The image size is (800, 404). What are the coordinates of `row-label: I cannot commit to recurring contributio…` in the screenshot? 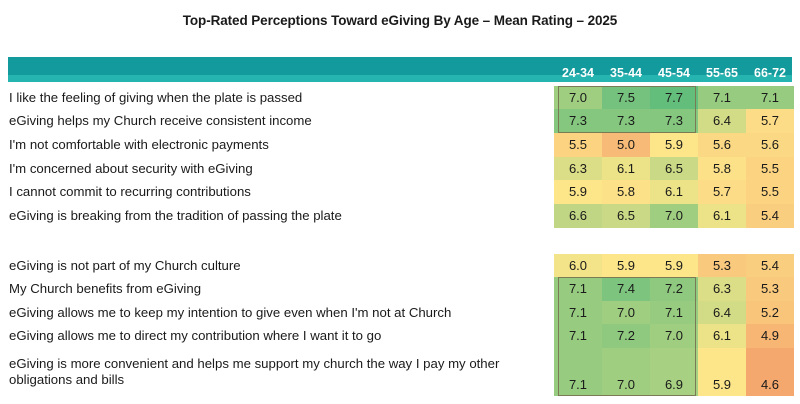 It's located at (130, 191).